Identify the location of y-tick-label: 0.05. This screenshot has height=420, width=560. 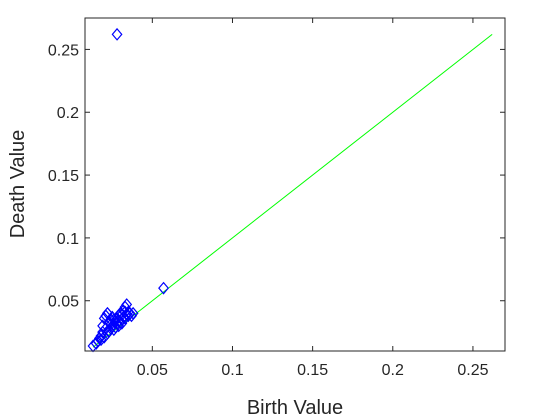
(63, 302).